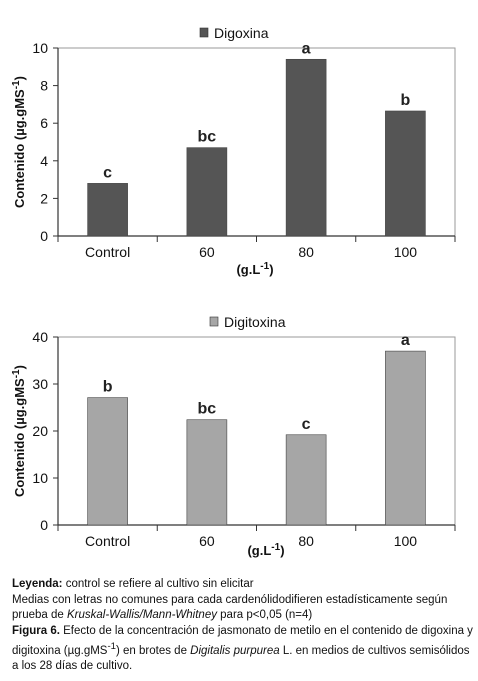  I want to click on y-tick-label: 2, so click(44, 198).